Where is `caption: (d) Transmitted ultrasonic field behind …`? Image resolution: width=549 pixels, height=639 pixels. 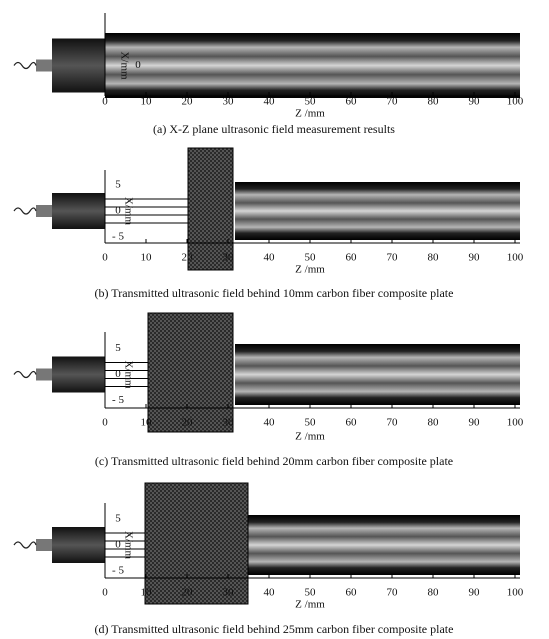 caption: (d) Transmitted ultrasonic field behind … is located at coordinates (274, 629).